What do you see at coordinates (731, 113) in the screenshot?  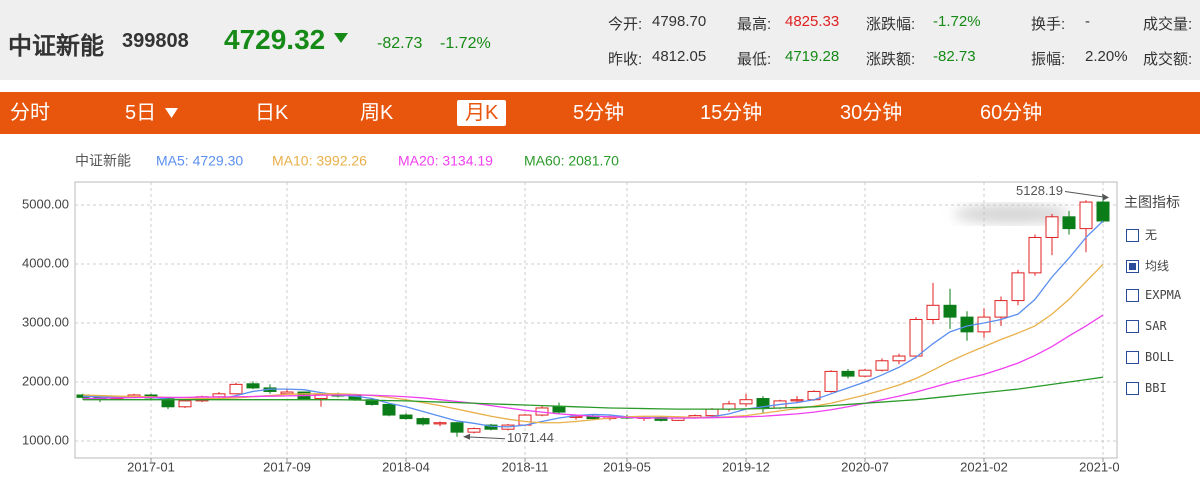 I see `tab: 15分钟` at bounding box center [731, 113].